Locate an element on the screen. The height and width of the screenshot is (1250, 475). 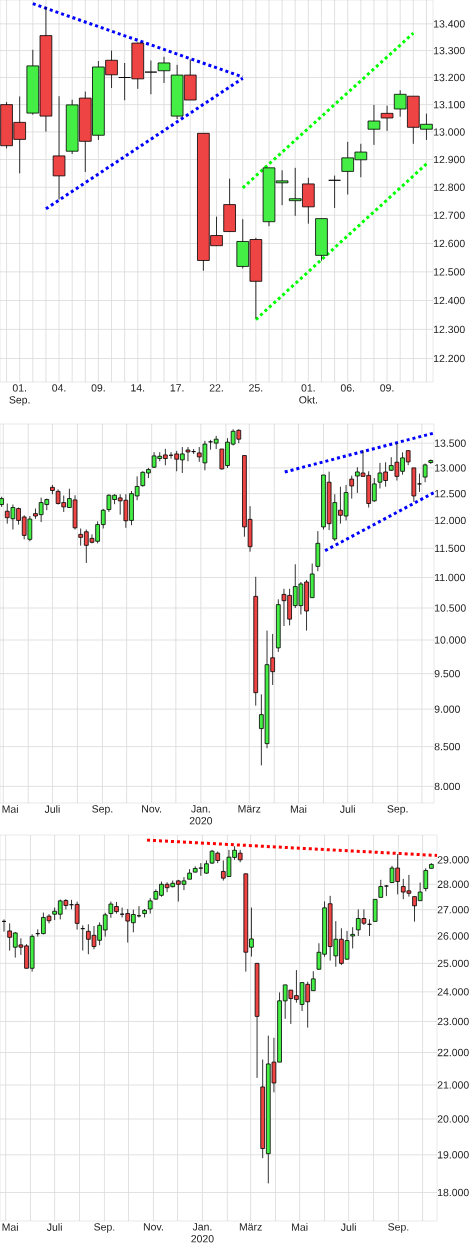
y-tick-label: 12.900 is located at coordinates (449, 159).